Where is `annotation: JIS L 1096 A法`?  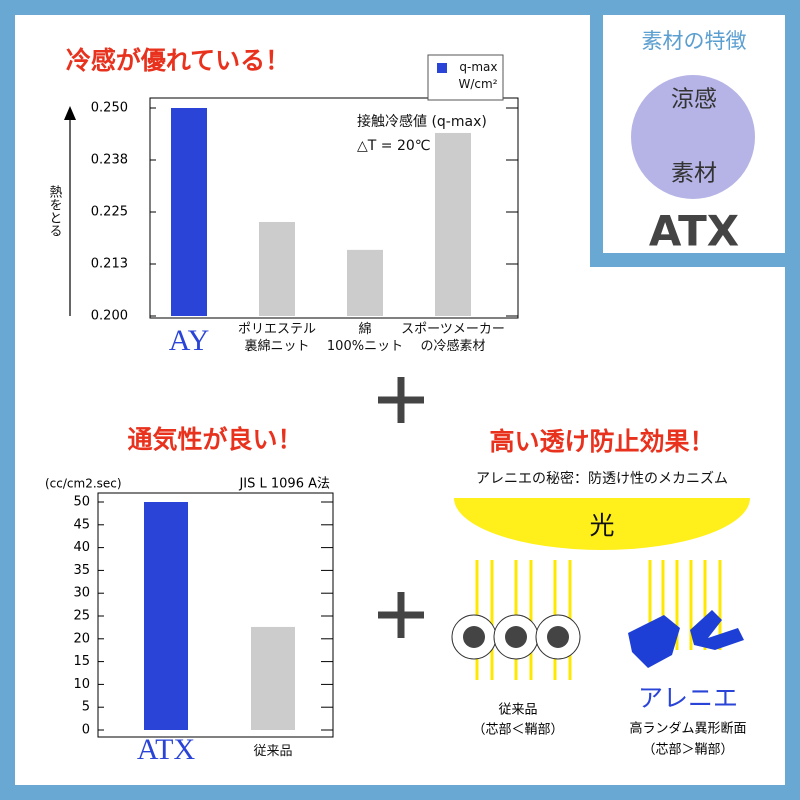 annotation: JIS L 1096 A法 is located at coordinates (284, 484).